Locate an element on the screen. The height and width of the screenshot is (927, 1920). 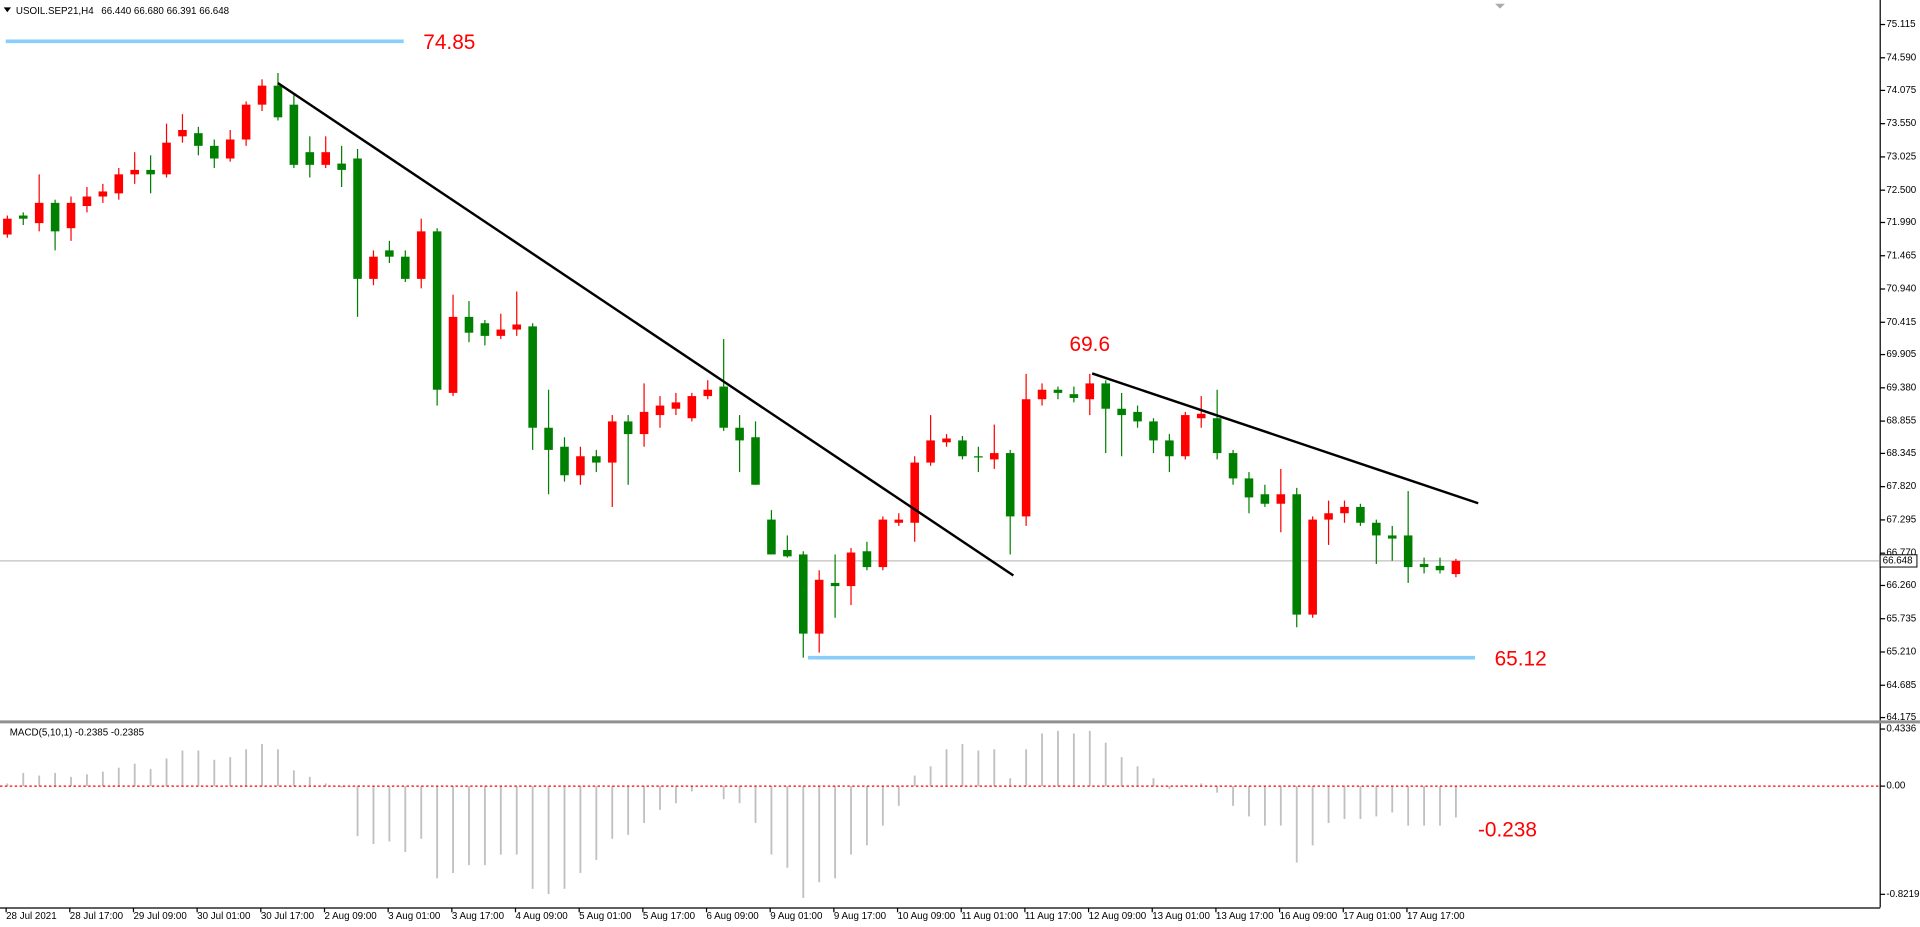
y-tick-label: 73.025 is located at coordinates (1901, 157).